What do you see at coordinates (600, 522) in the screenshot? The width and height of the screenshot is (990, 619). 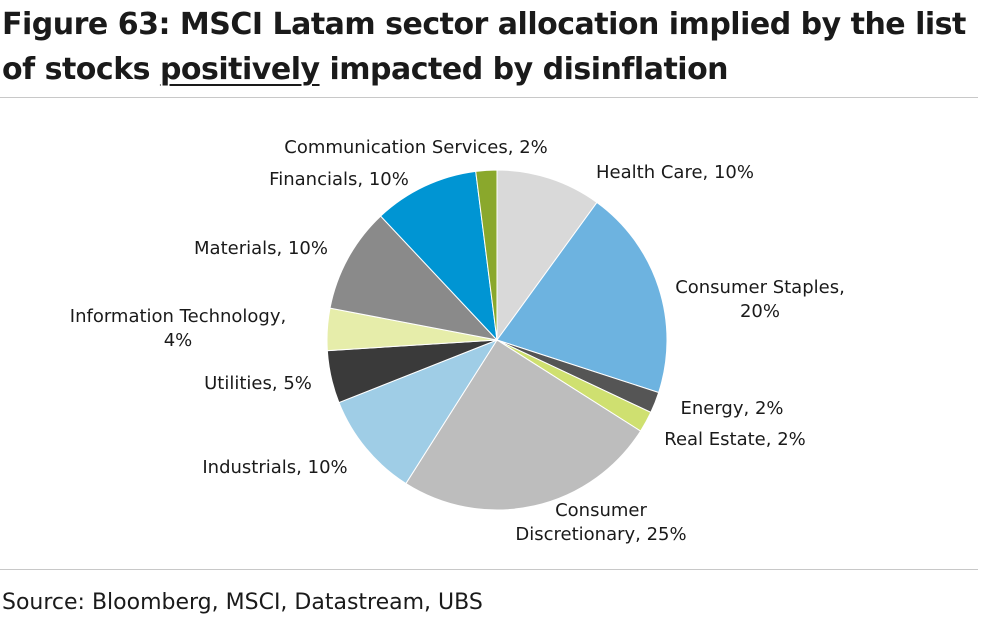 I see `slice-label-consumer-discretionary: Consumer Discretionary, 25%` at bounding box center [600, 522].